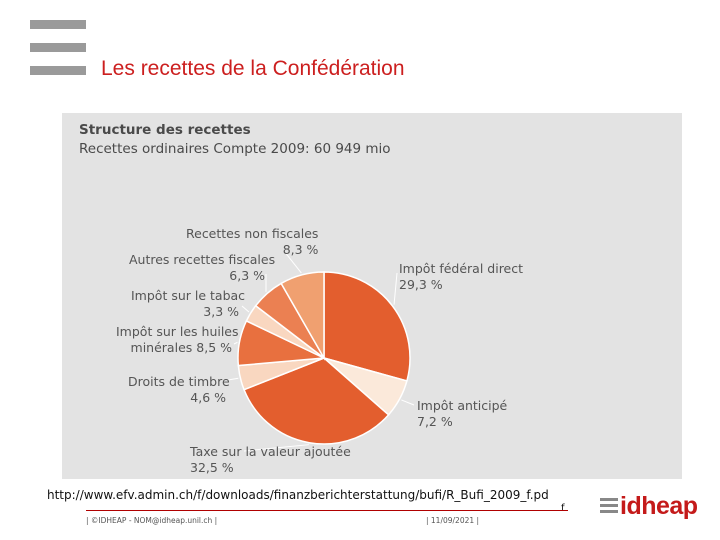 The image size is (720, 540). What do you see at coordinates (421, 284) in the screenshot?
I see `label-value: 29,3 %` at bounding box center [421, 284].